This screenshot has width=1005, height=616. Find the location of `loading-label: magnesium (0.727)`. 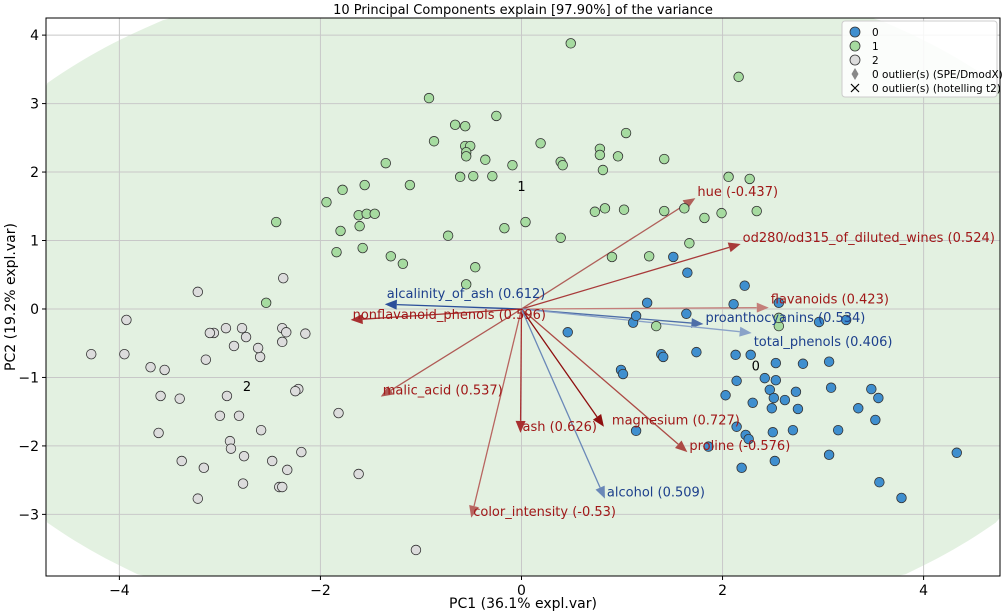

loading-label: magnesium (0.727) is located at coordinates (676, 421).